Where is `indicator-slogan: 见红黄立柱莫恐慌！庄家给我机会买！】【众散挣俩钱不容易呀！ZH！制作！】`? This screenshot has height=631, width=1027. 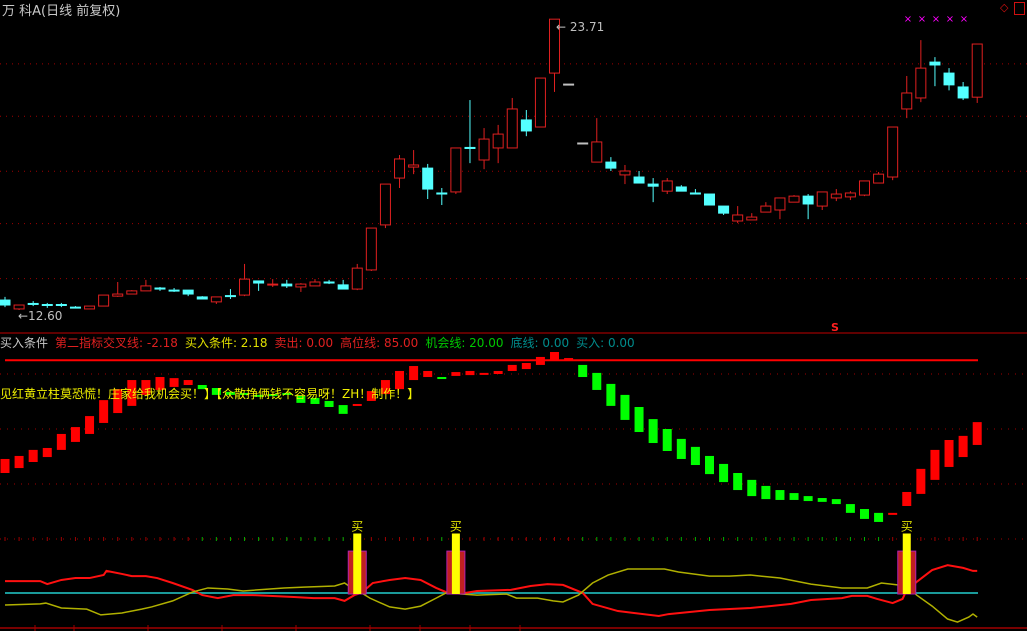 indicator-slogan: 见红黄立柱莫恐慌！庄家给我机会买！】【众散挣俩钱不容易呀！ZH！制作！】 is located at coordinates (210, 394).